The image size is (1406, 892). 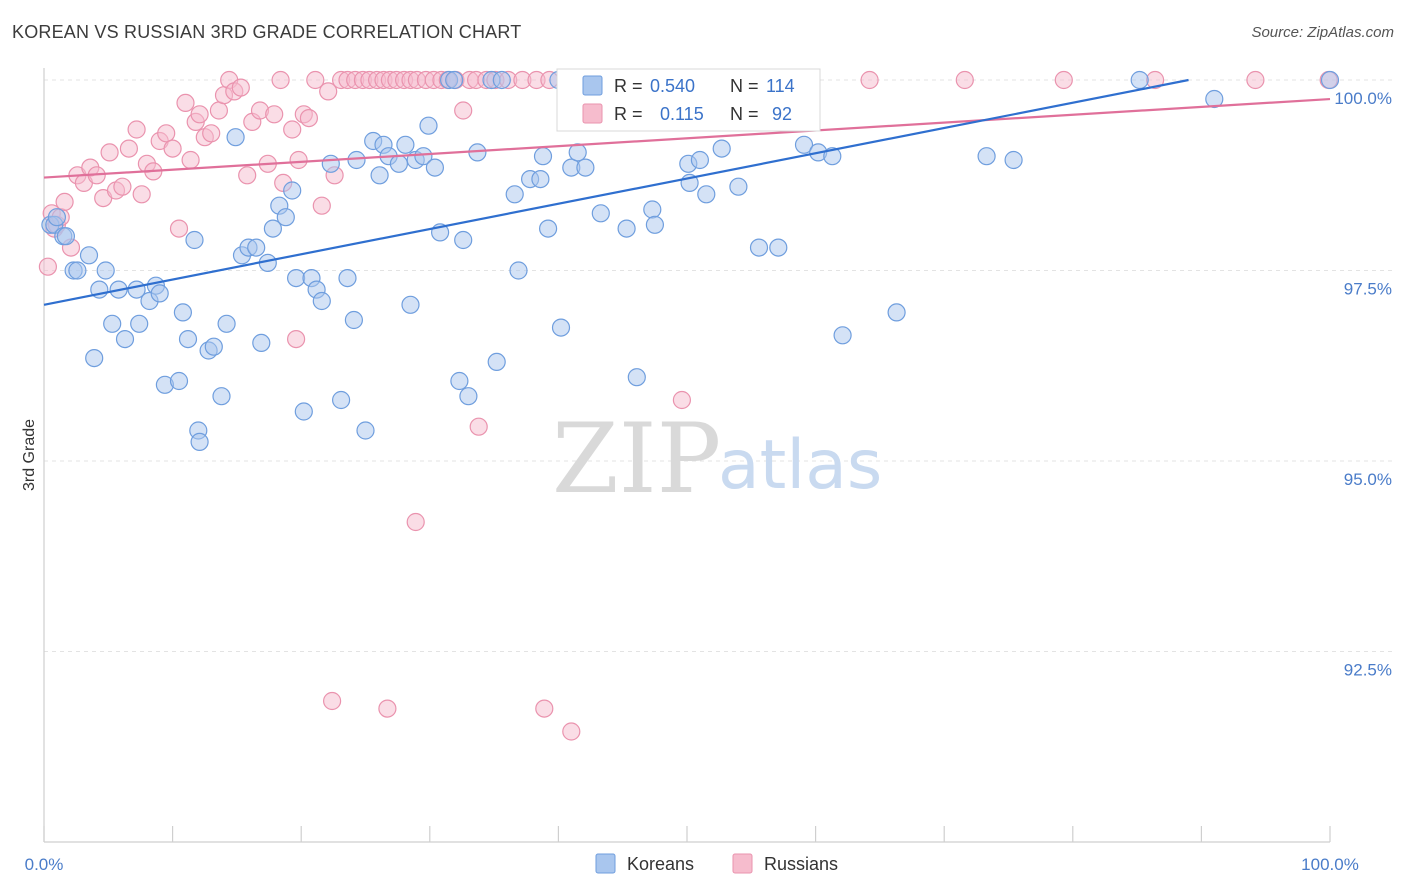 What do you see at coordinates (44, 864) in the screenshot?
I see `x-tick-label-min: 0.0%` at bounding box center [44, 864].